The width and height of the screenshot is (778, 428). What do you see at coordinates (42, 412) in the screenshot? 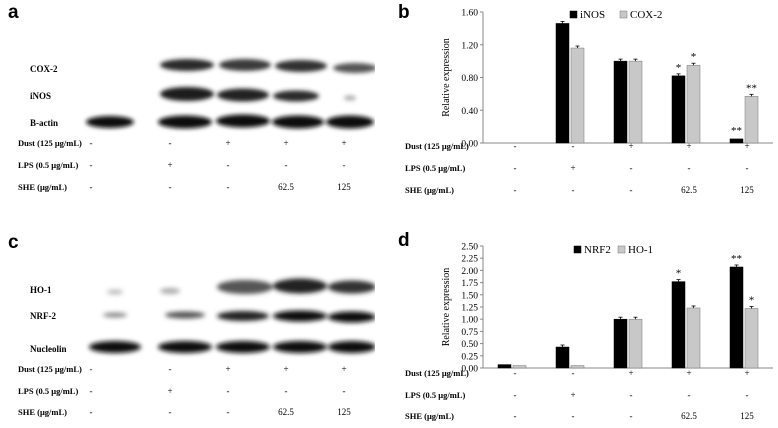
I see `condition-label-she-c: SHE (μg/mL)` at bounding box center [42, 412].